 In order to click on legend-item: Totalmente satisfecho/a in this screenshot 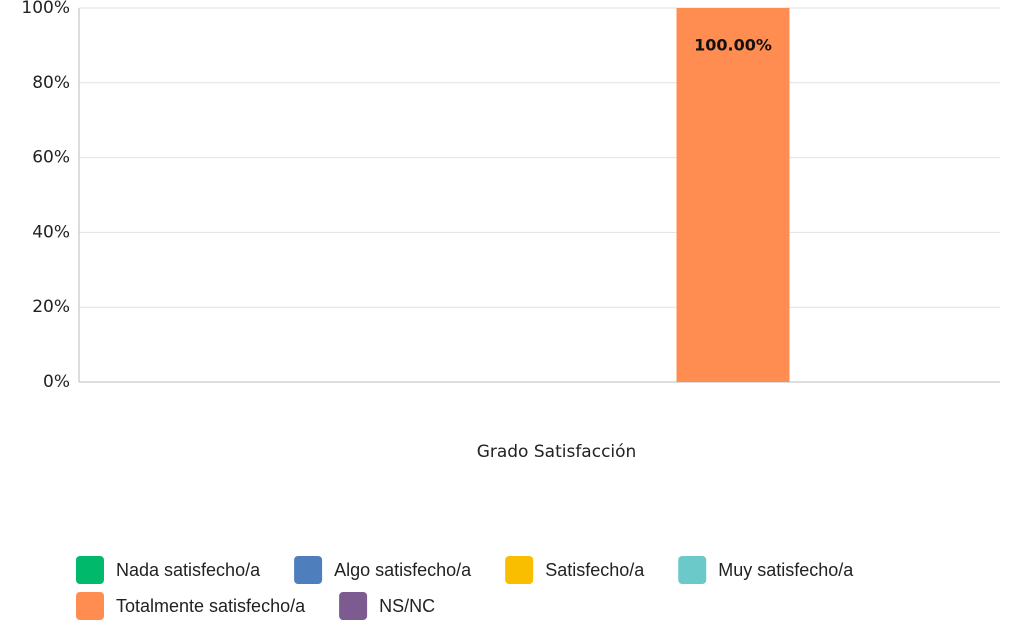, I will do `click(191, 606)`.